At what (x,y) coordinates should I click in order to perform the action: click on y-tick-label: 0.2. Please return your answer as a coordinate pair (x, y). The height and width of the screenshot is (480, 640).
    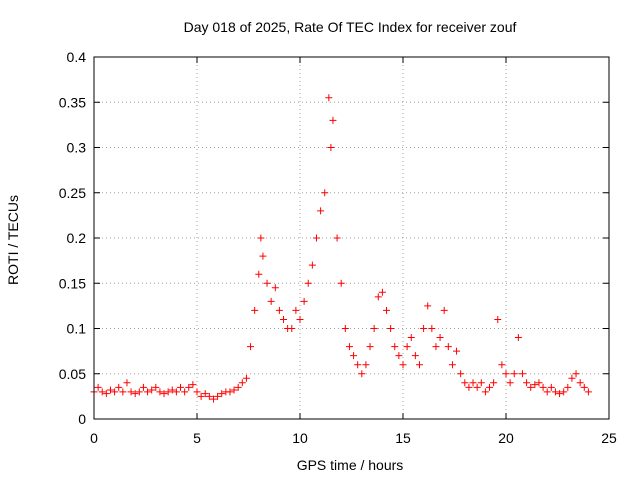
    Looking at the image, I should click on (77, 238).